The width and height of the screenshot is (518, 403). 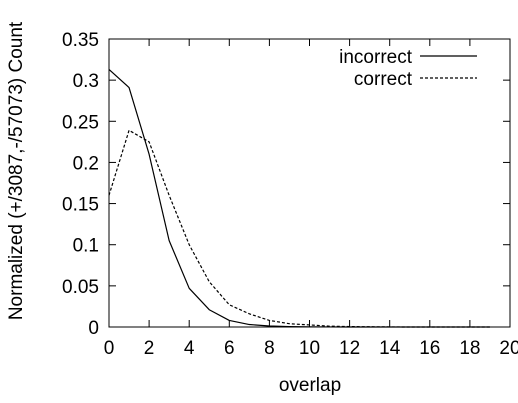 What do you see at coordinates (310, 385) in the screenshot?
I see `x-axis-title: overlap` at bounding box center [310, 385].